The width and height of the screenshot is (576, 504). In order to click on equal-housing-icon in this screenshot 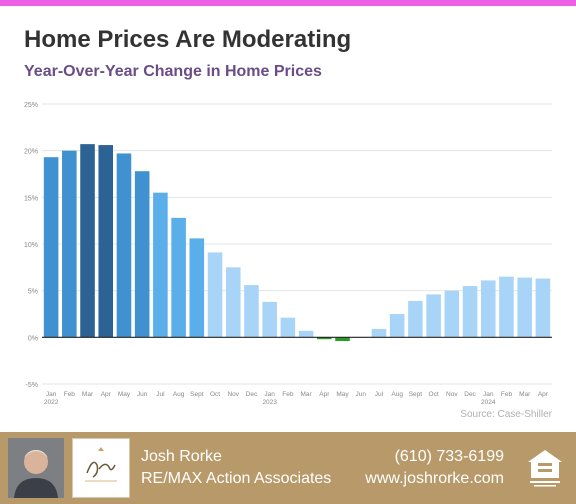, I will do `click(545, 468)`.